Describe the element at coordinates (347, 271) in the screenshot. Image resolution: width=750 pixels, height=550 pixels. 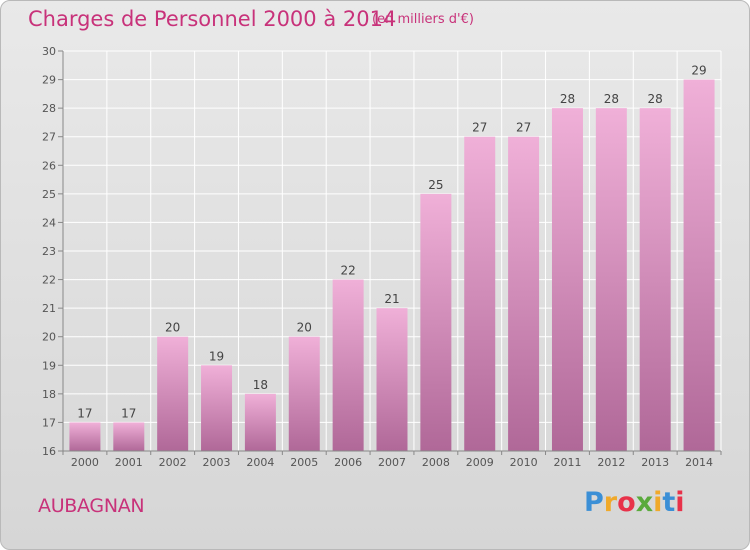
I see `bar-value-label: 22` at that location.